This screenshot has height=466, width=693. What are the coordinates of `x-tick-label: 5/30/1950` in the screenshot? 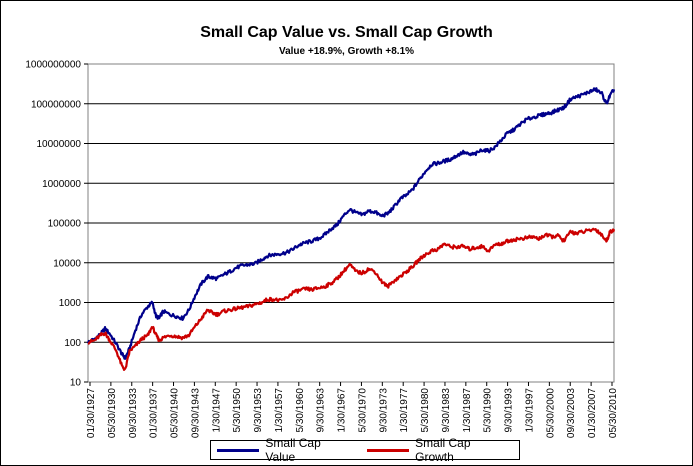 It's located at (237, 410).